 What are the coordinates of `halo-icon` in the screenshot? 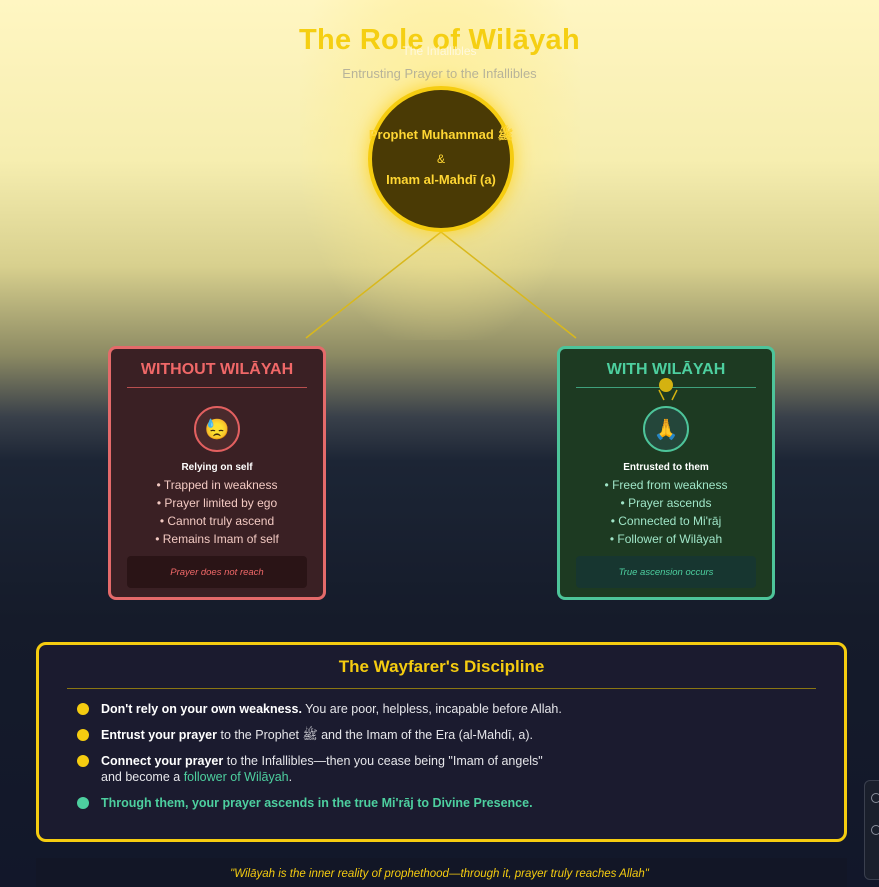 It's located at (666, 385).